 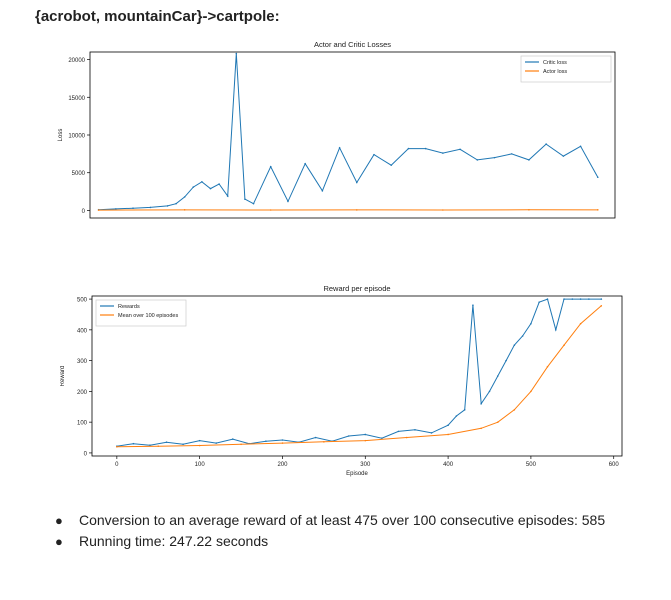 What do you see at coordinates (365, 465) in the screenshot?
I see `x-tick-label: 300` at bounding box center [365, 465].